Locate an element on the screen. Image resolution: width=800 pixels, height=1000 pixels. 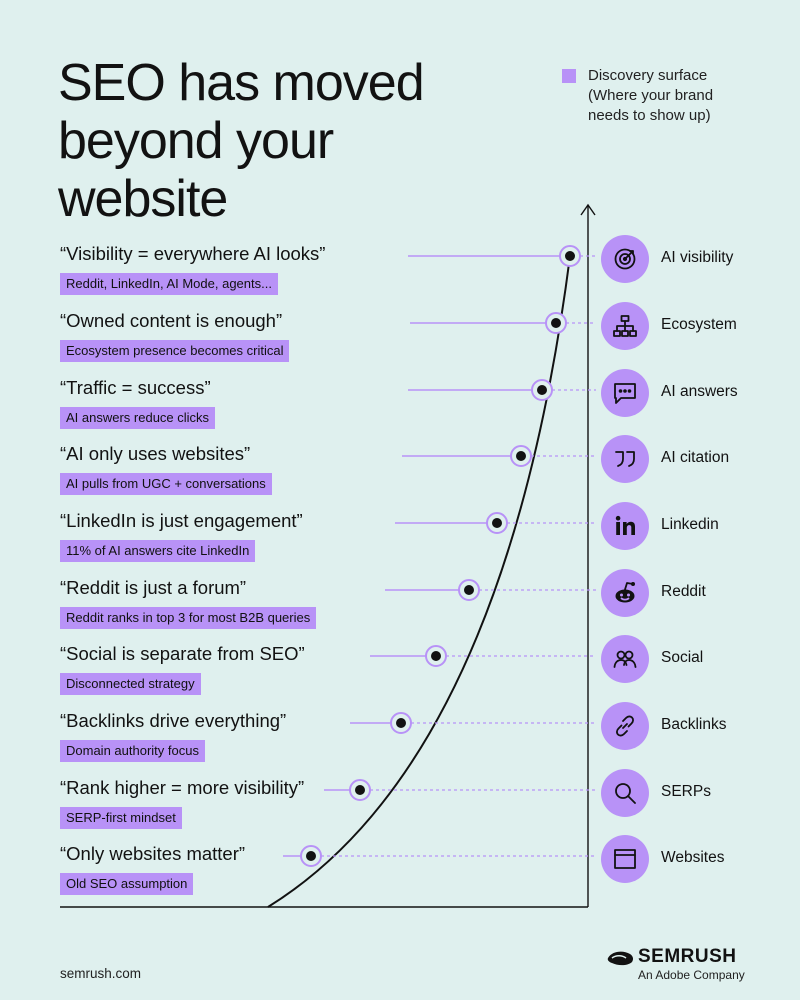
discovery-surface: AI answers is located at coordinates (700, 394).